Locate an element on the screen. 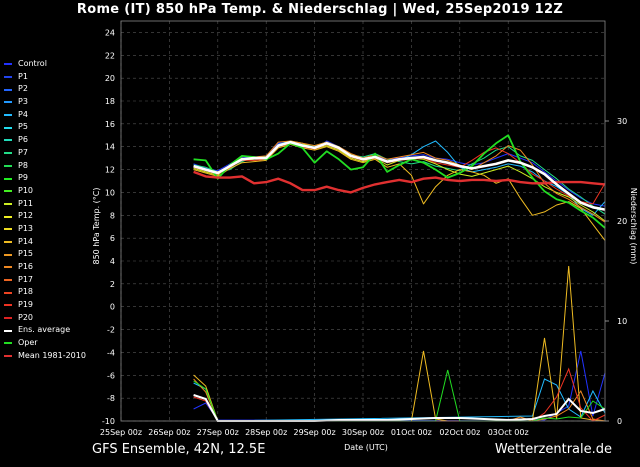  legend-label: P16 is located at coordinates (26, 266).